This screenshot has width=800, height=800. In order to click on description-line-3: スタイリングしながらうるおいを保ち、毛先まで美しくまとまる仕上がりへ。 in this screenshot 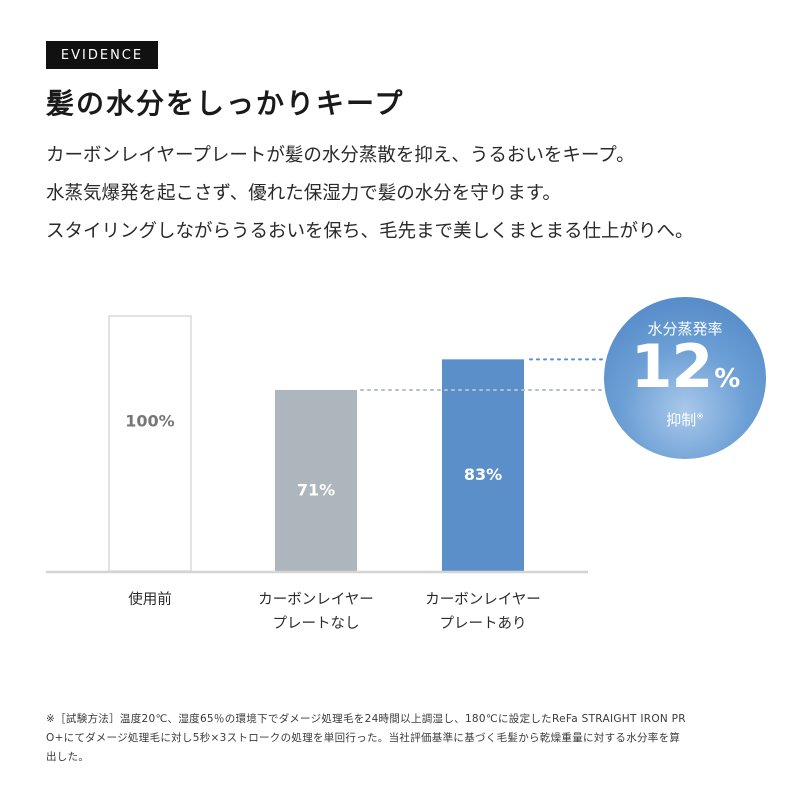, I will do `click(370, 231)`.